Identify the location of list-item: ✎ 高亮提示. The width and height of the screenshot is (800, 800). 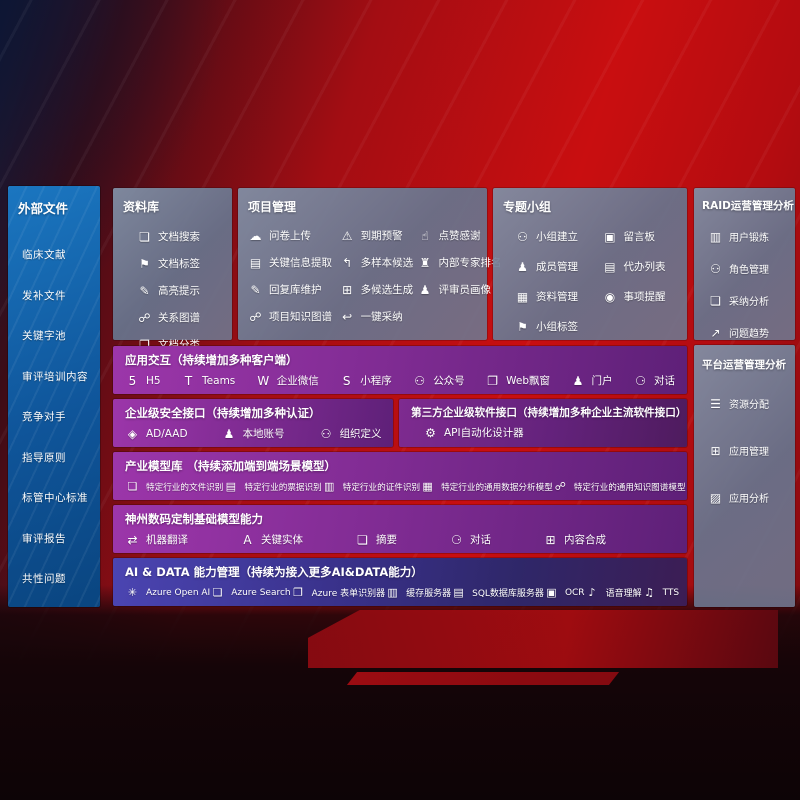
(179, 290).